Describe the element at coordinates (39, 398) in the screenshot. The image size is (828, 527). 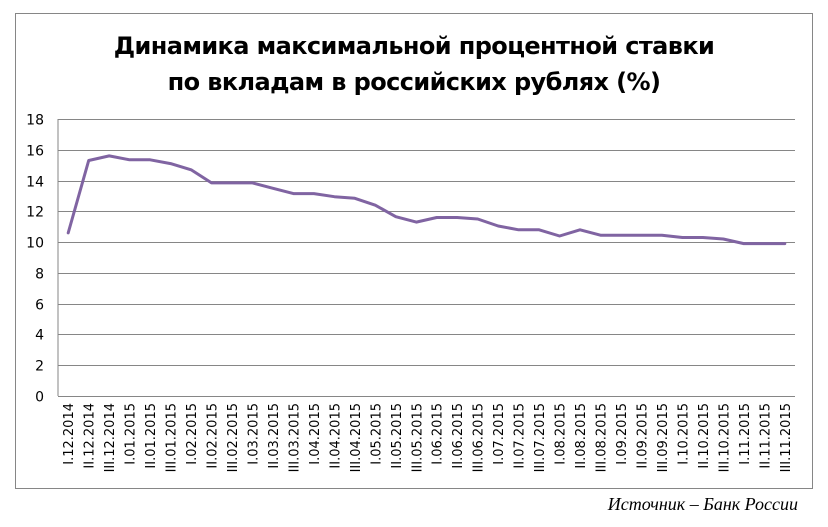
I see `y-tick-label: 0` at that location.